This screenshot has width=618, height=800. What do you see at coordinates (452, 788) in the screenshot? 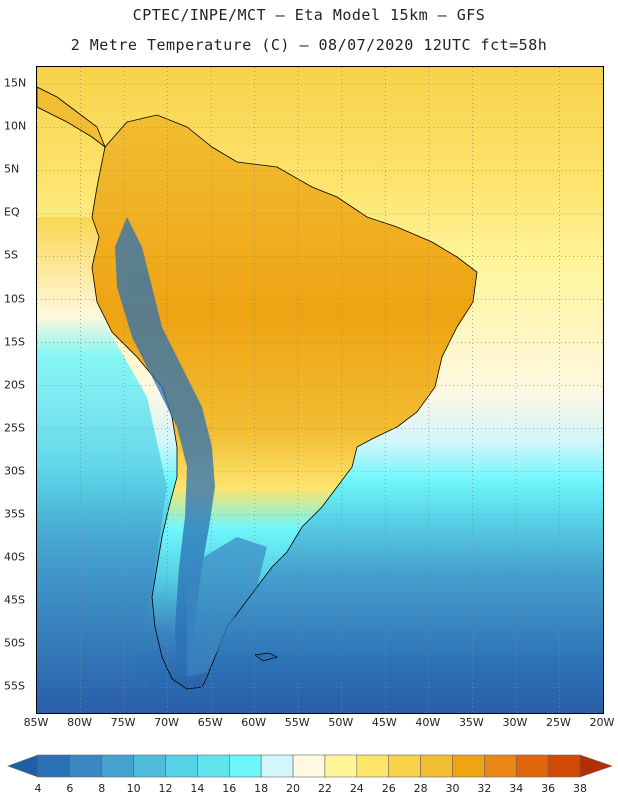
I see `colorbar-label-30: 30` at bounding box center [452, 788].